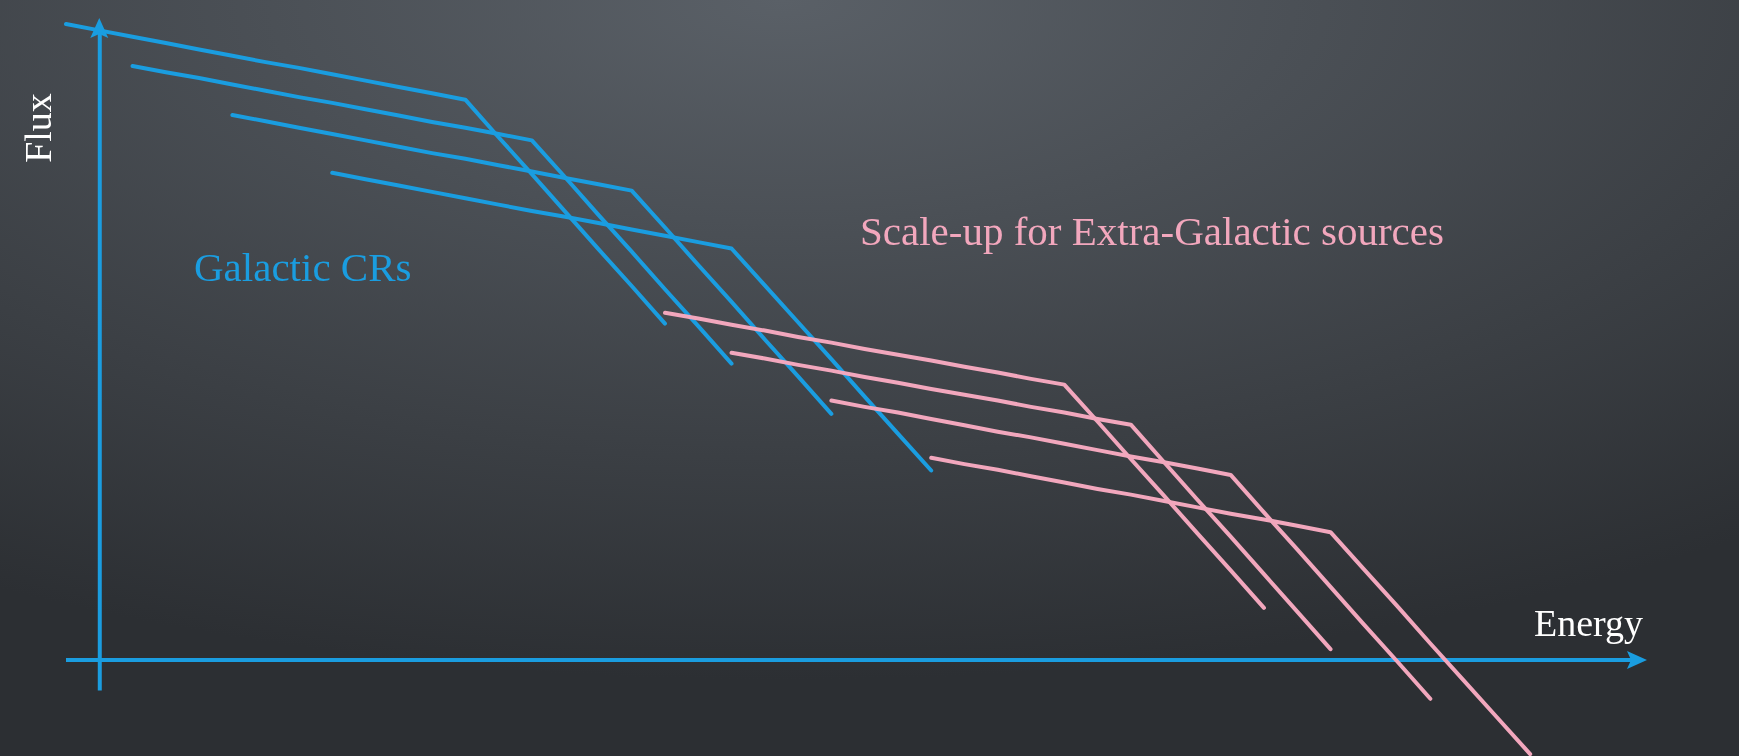 This screenshot has height=756, width=1739. I want to click on y-axis-title: Flux, so click(38, 128).